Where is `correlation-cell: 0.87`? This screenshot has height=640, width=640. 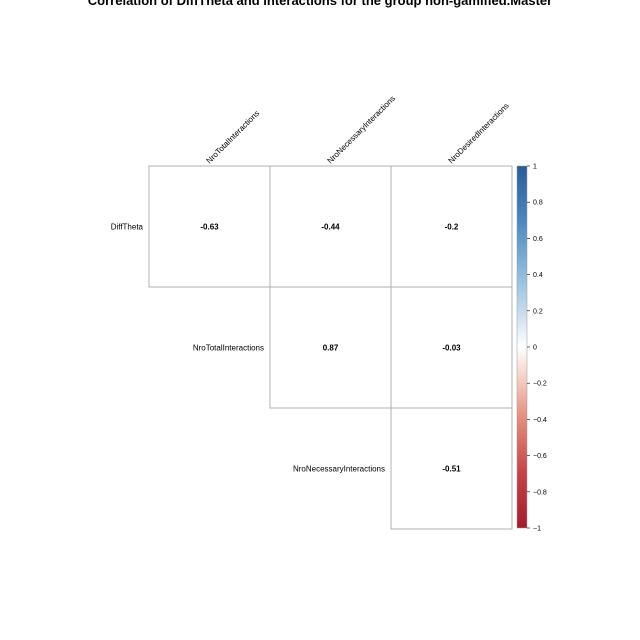 correlation-cell: 0.87 is located at coordinates (330, 347).